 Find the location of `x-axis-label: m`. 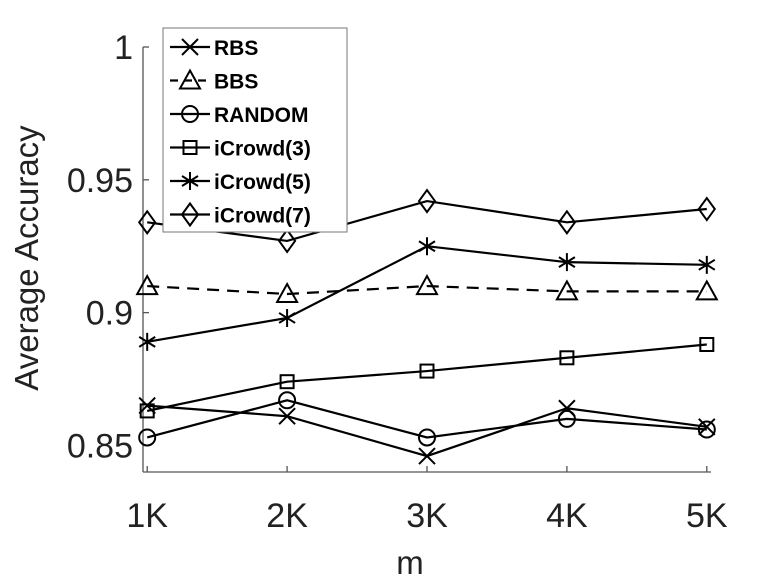

x-axis-label: m is located at coordinates (410, 562).